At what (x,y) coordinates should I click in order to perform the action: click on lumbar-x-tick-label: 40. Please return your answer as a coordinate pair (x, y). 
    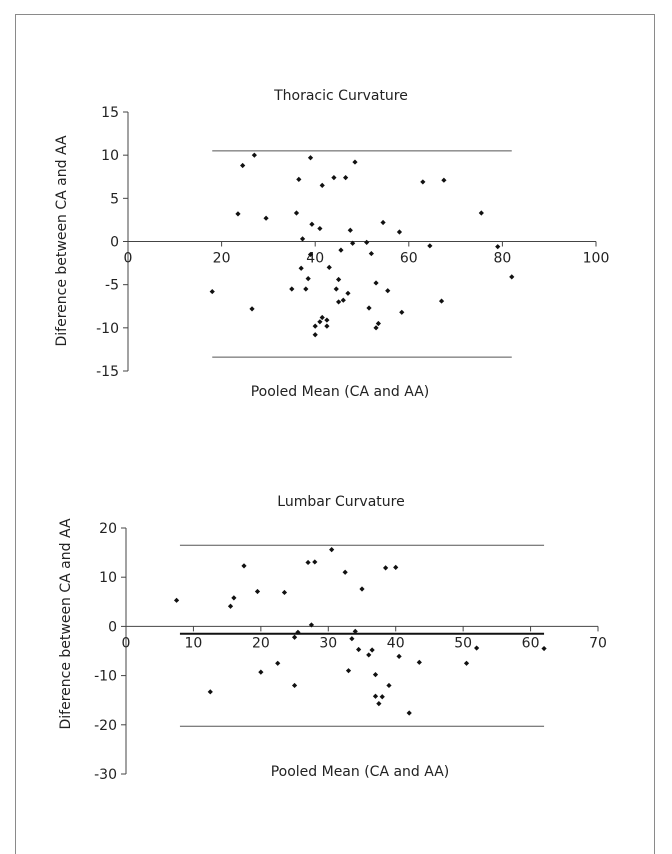
    Looking at the image, I should click on (396, 643).